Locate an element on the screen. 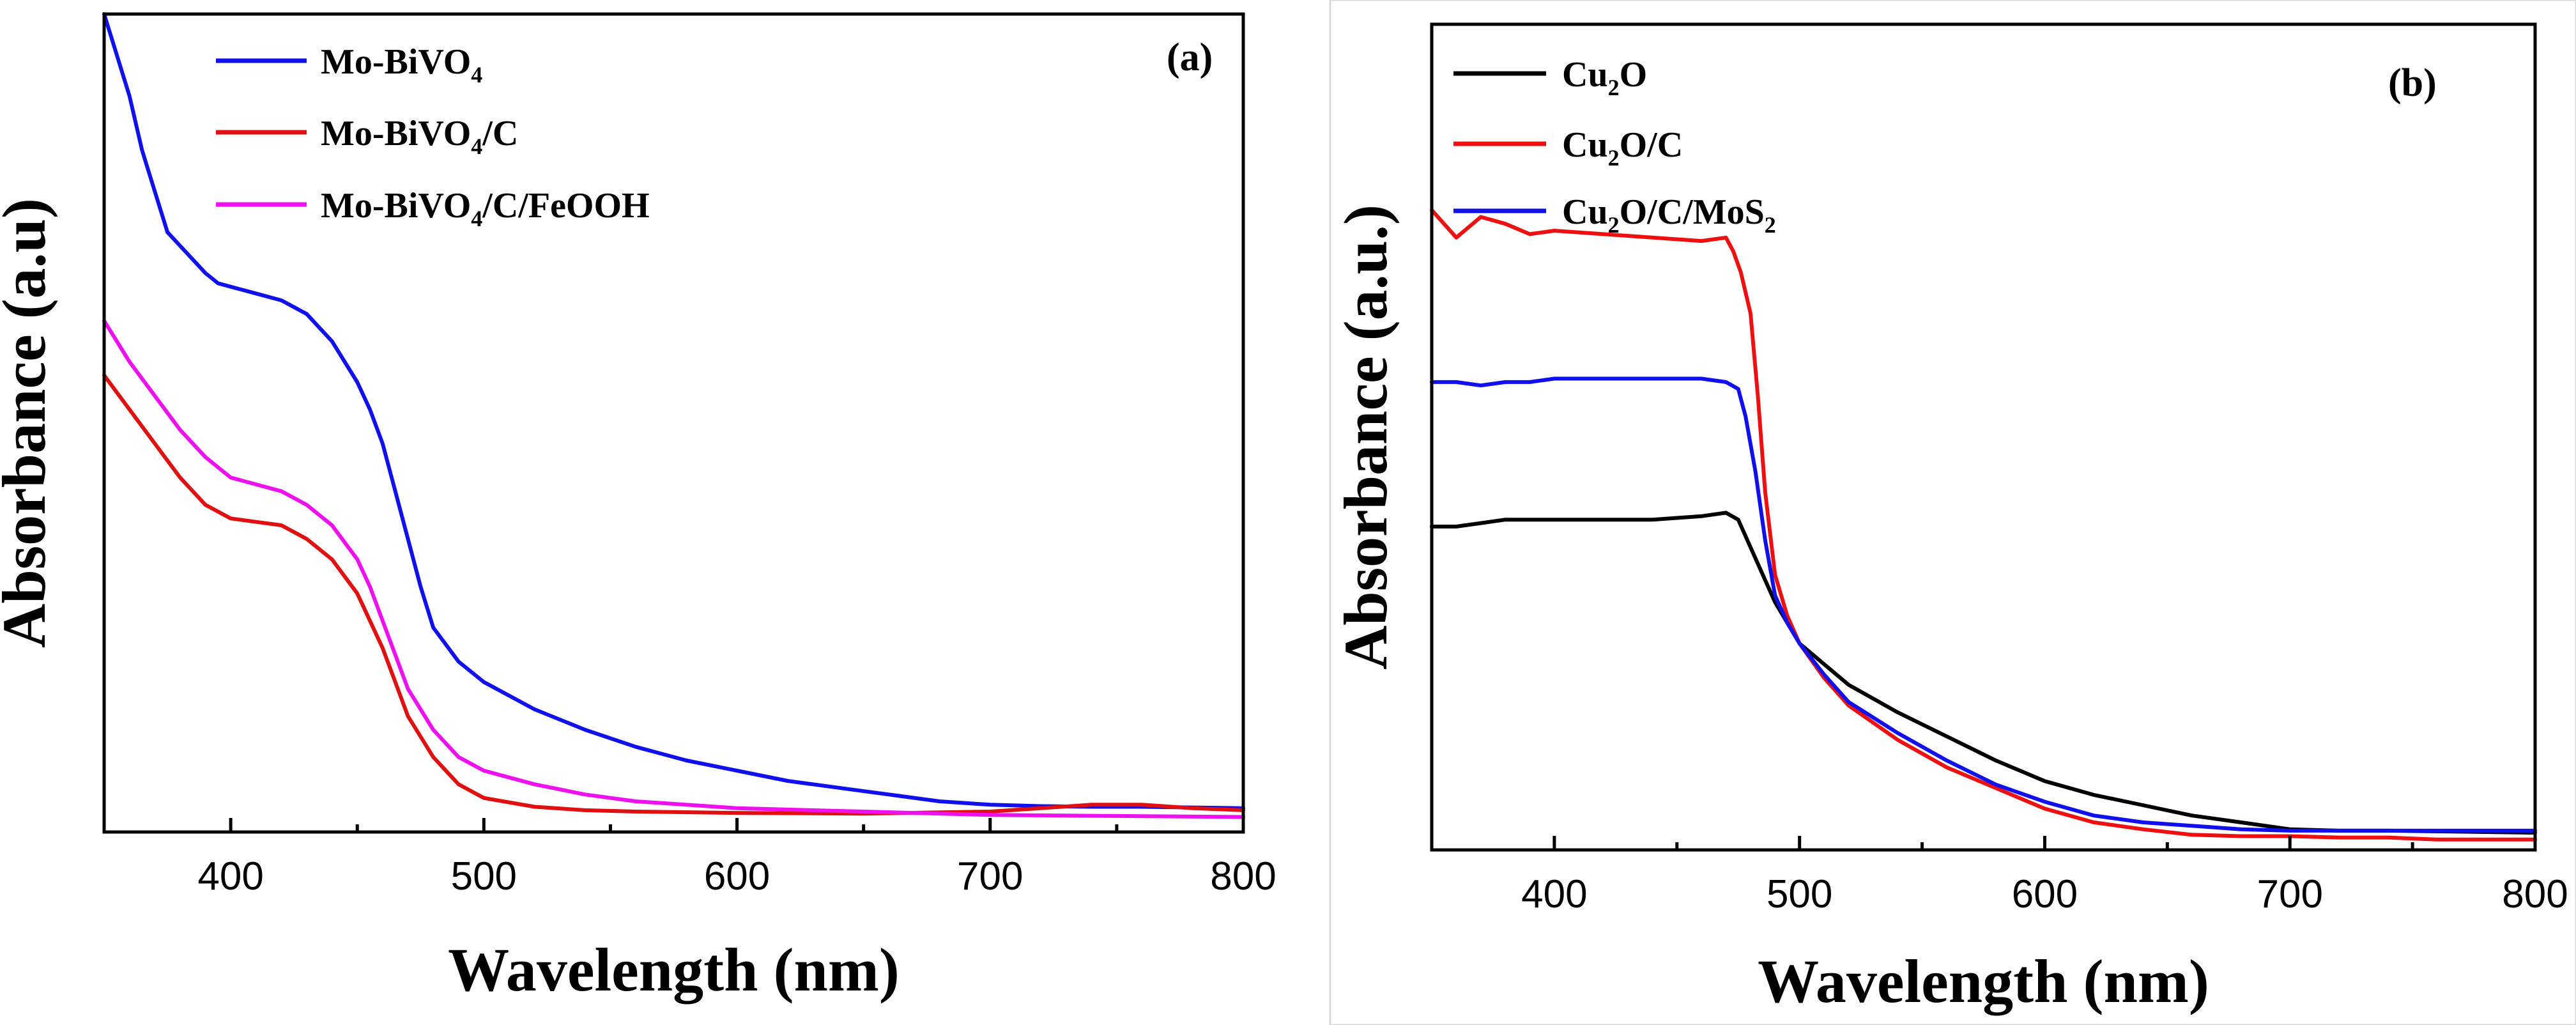 The width and height of the screenshot is (2576, 1025). legend-label-b-3: Cu2O/C/MoS2 is located at coordinates (1669, 215).